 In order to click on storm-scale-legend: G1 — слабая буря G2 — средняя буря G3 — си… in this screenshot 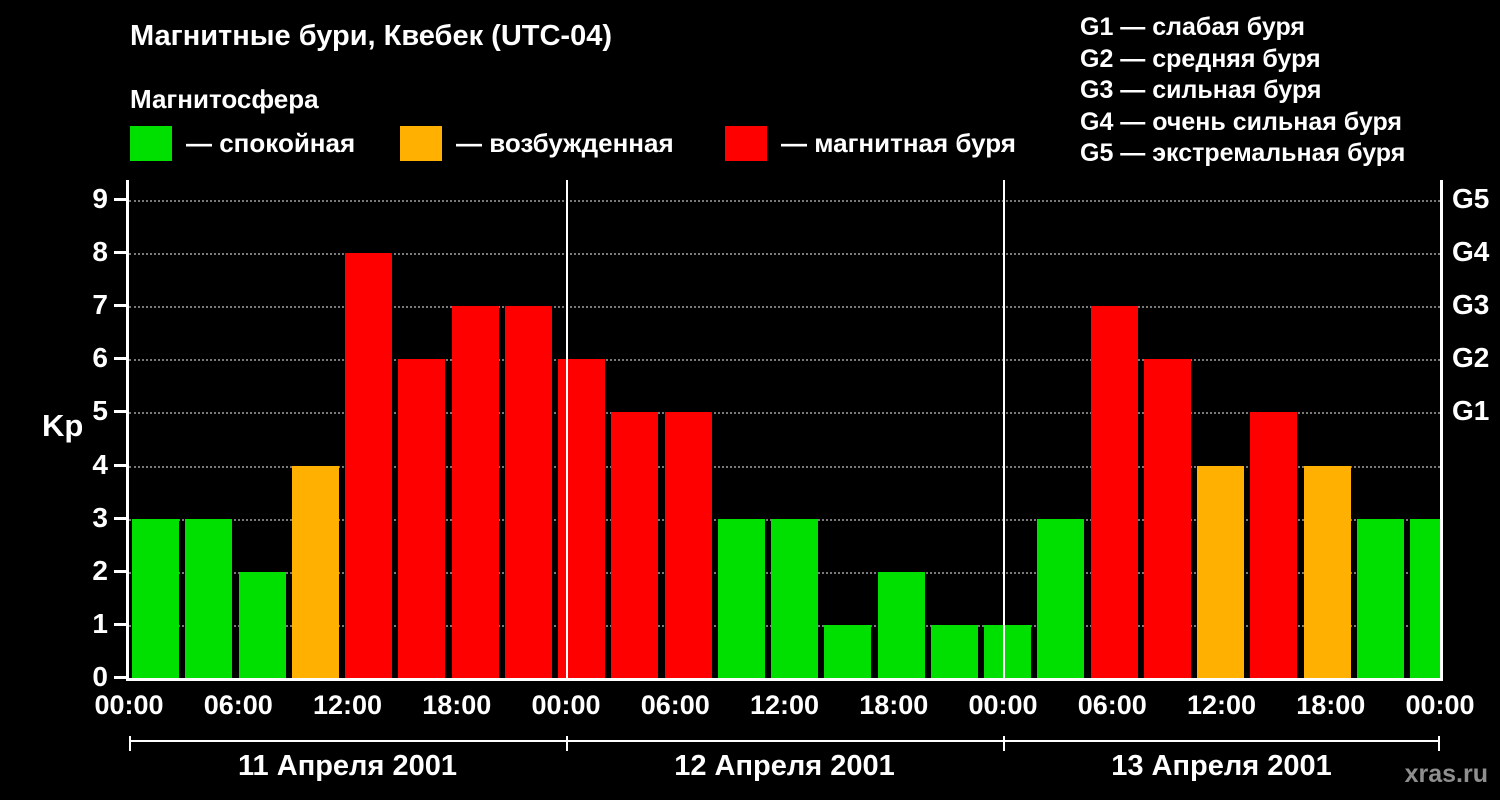, I will do `click(1242, 91)`.